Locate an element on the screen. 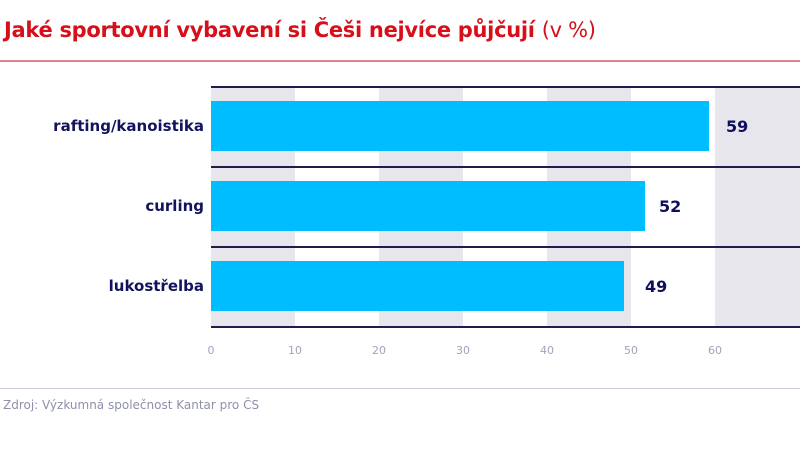  value-label-lukostrelba: 49 is located at coordinates (656, 286).